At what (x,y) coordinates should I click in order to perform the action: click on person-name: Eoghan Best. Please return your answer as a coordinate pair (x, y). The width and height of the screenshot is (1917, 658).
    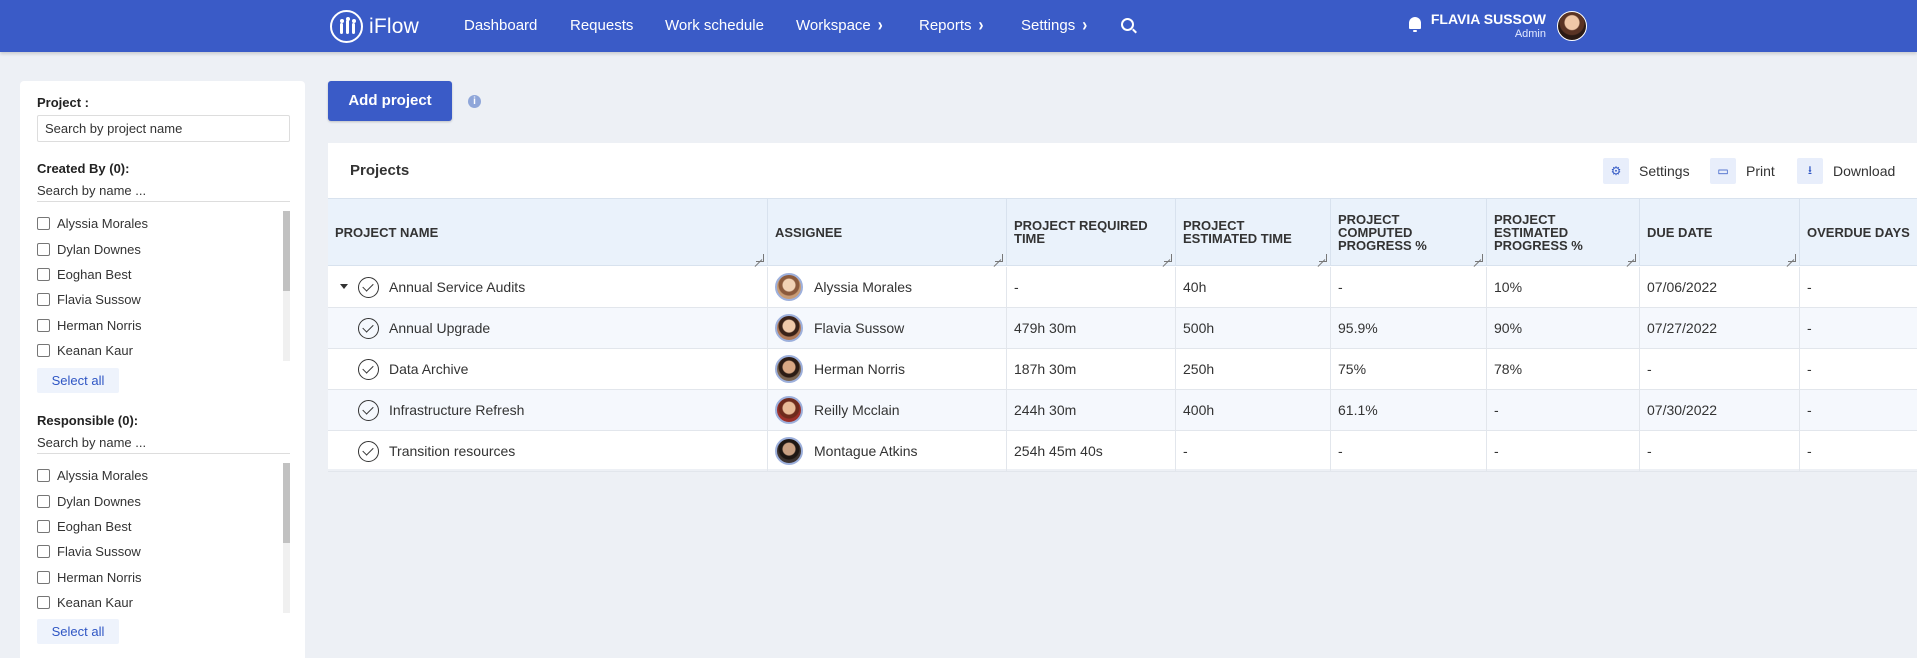
    Looking at the image, I should click on (94, 274).